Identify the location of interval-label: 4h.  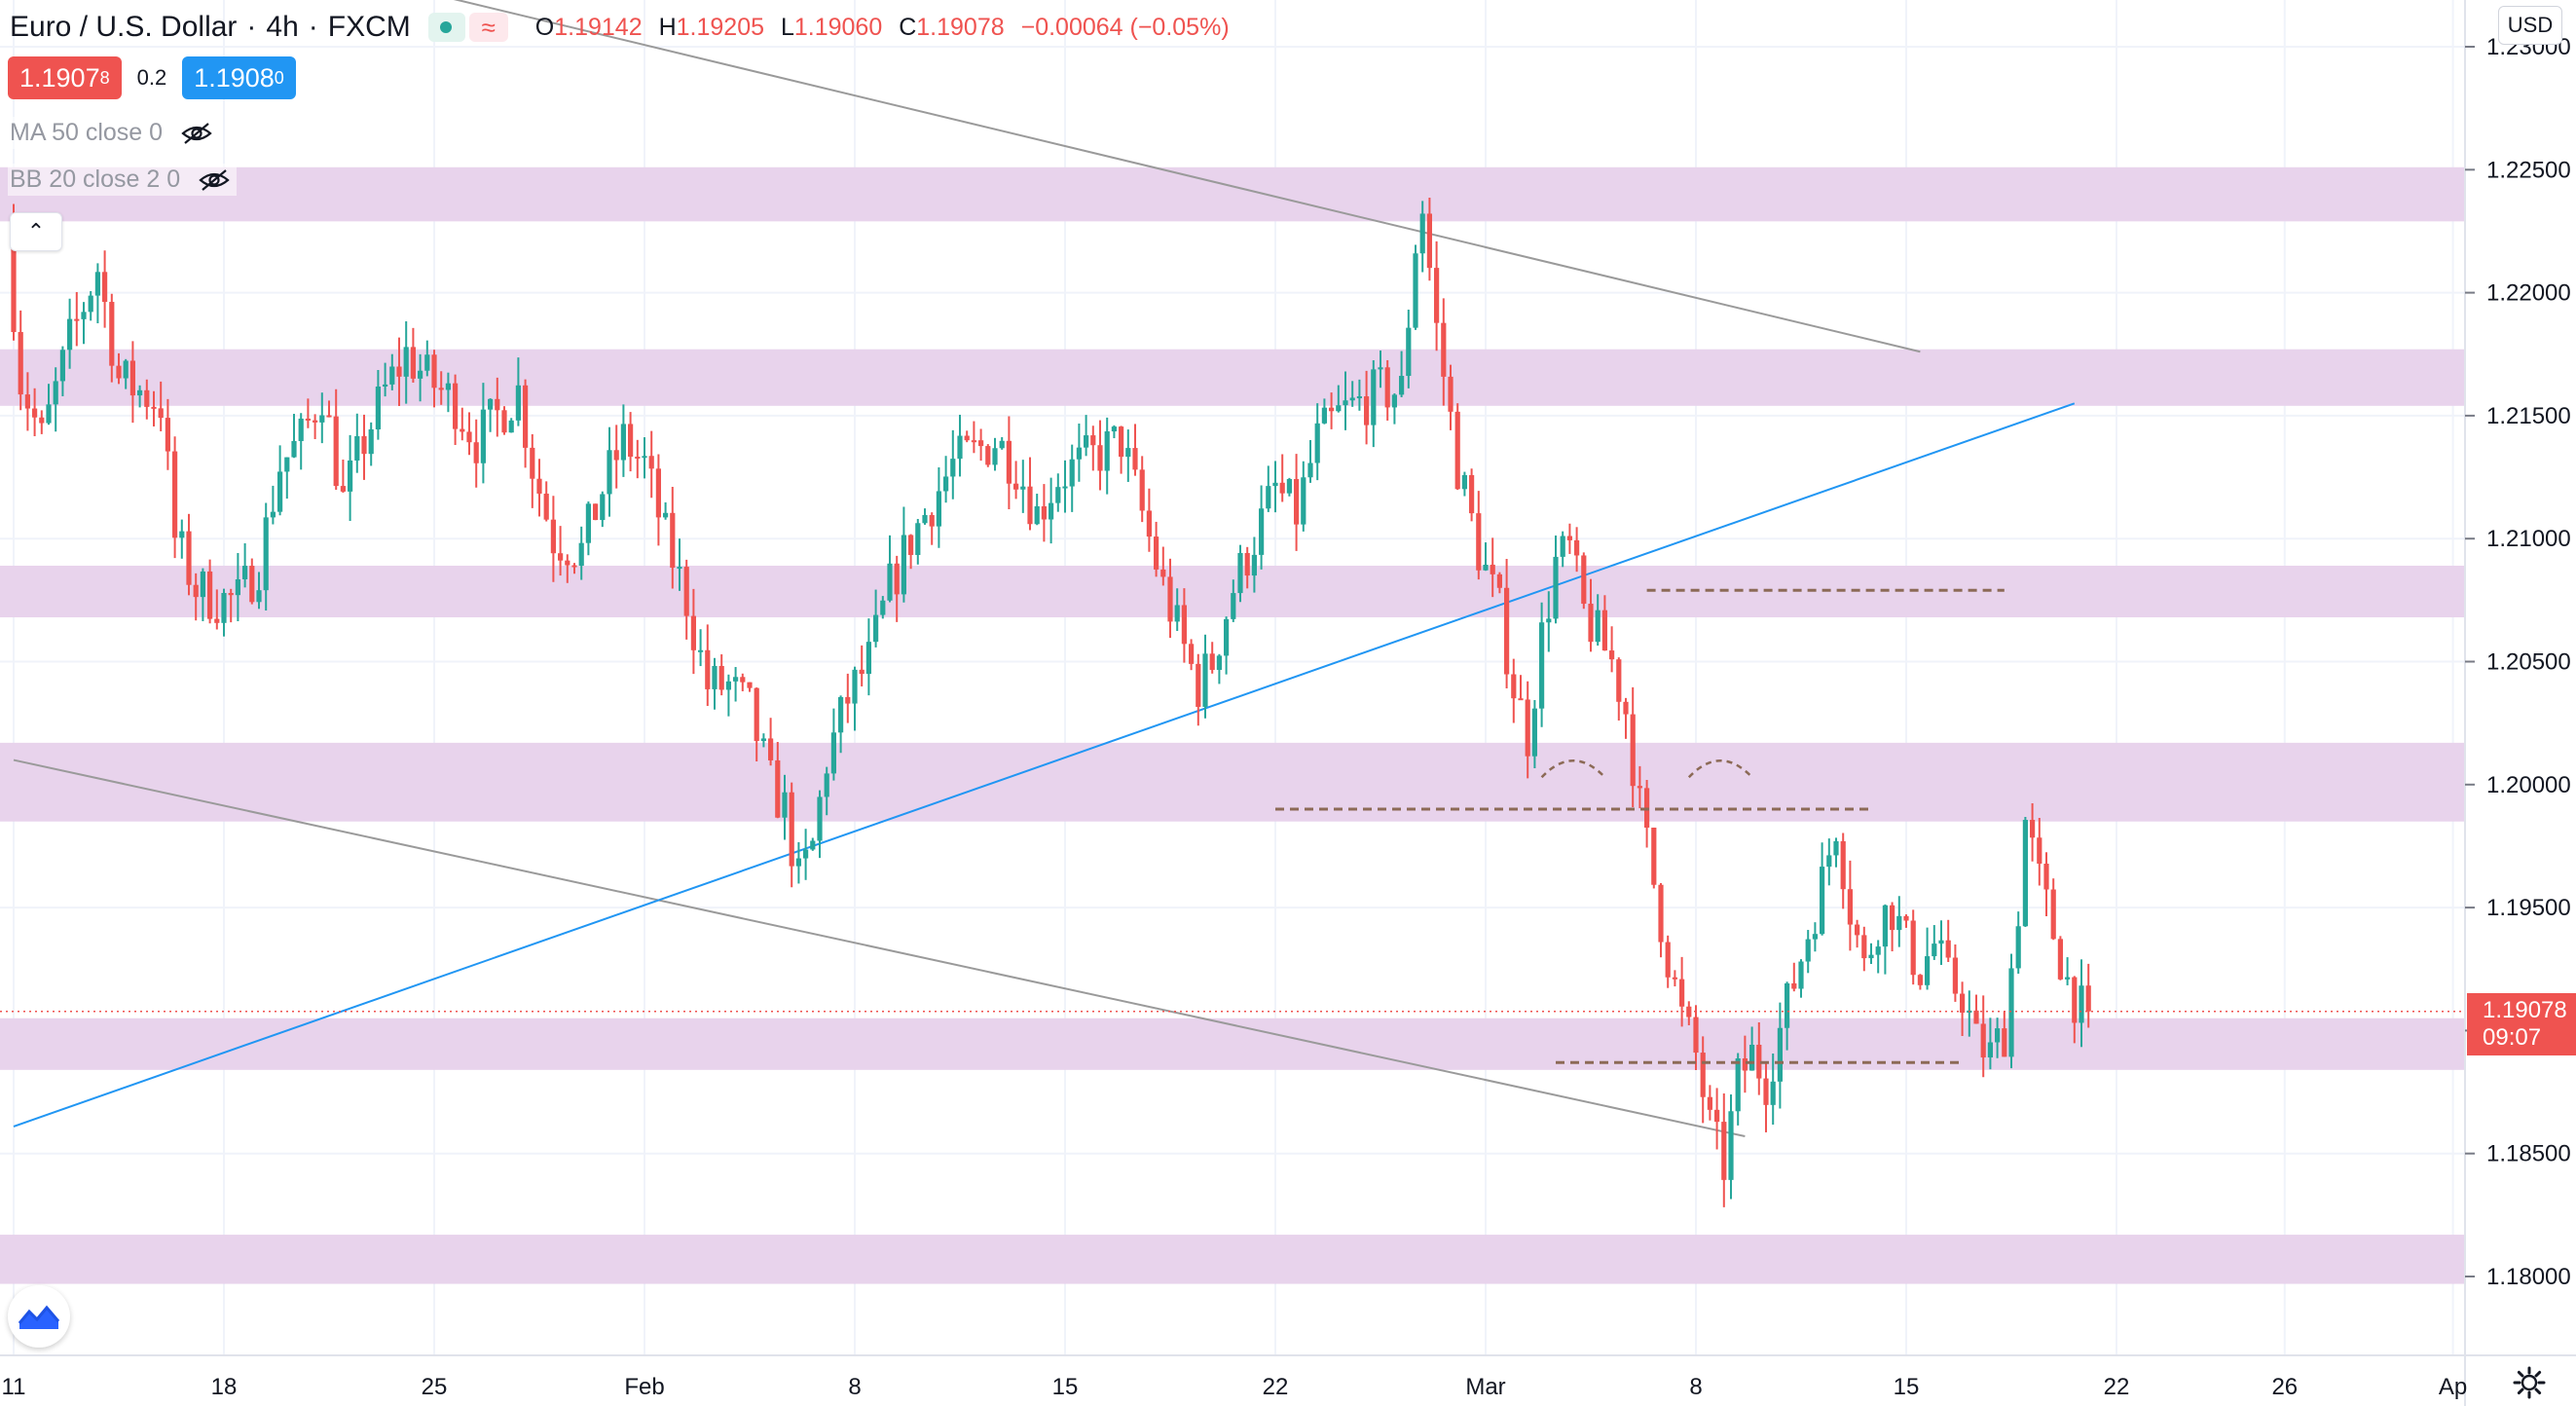
(282, 27).